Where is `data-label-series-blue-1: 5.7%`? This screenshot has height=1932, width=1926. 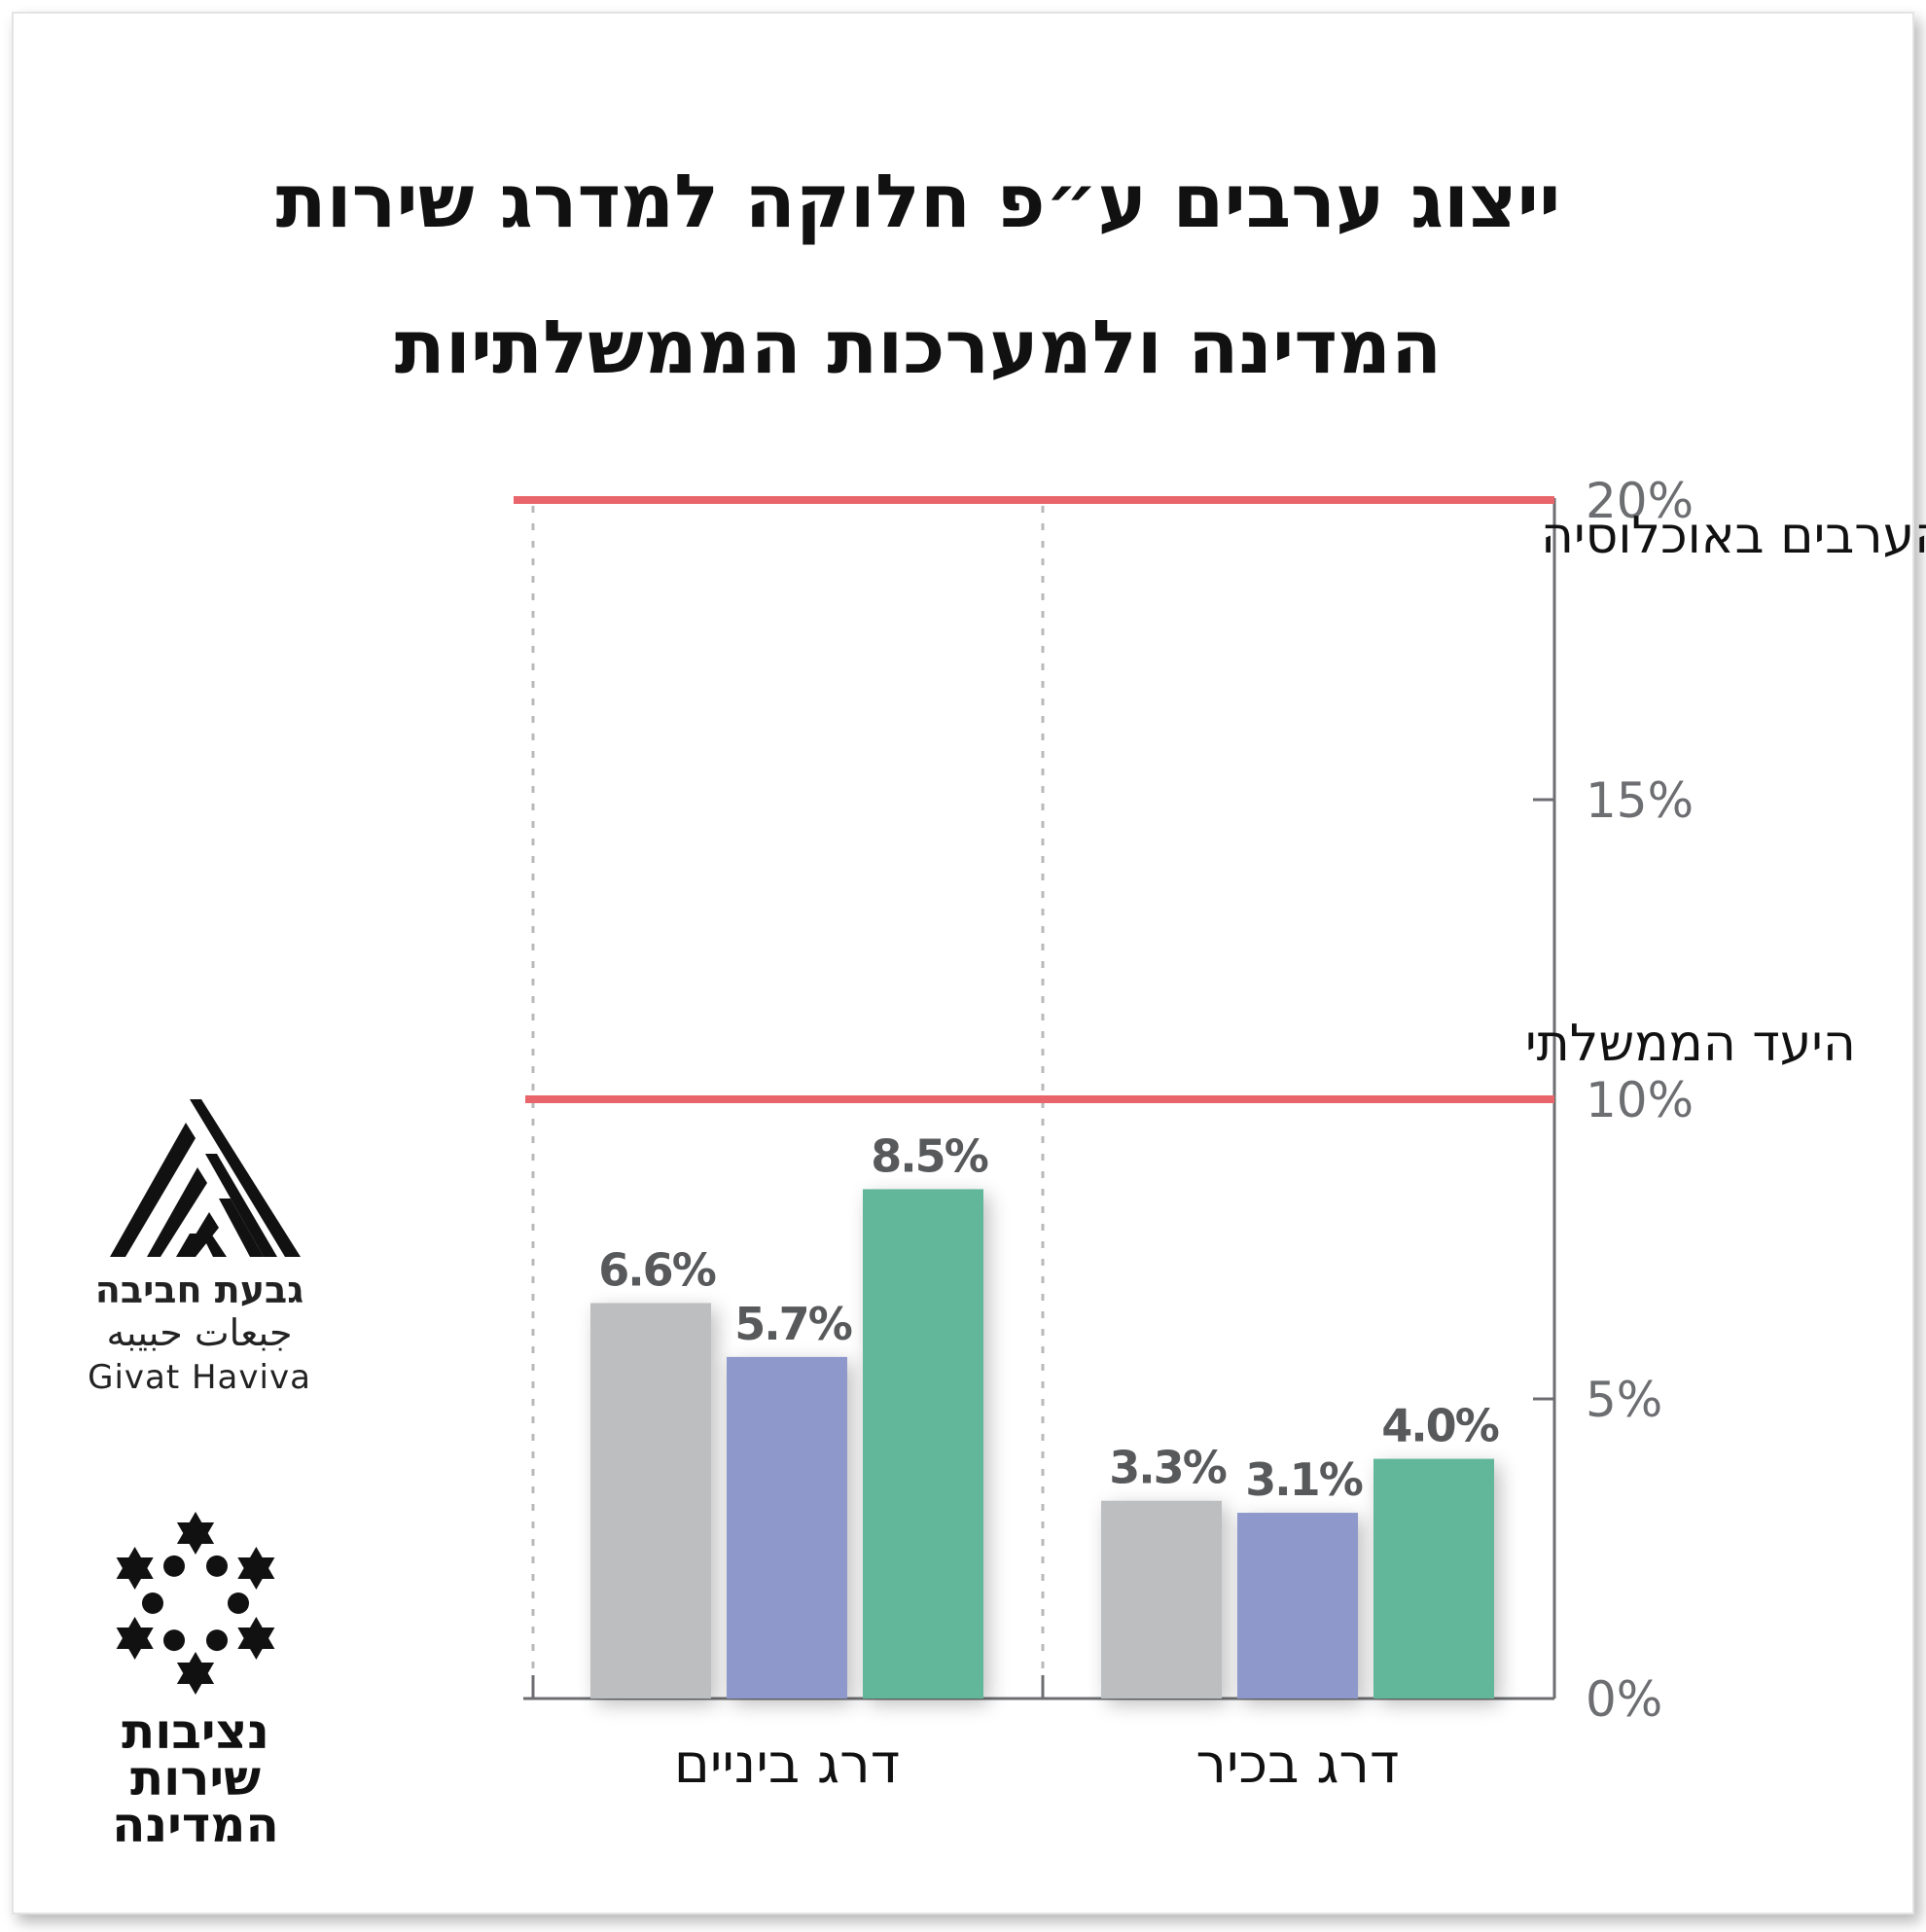 data-label-series-blue-1: 5.7% is located at coordinates (792, 1324).